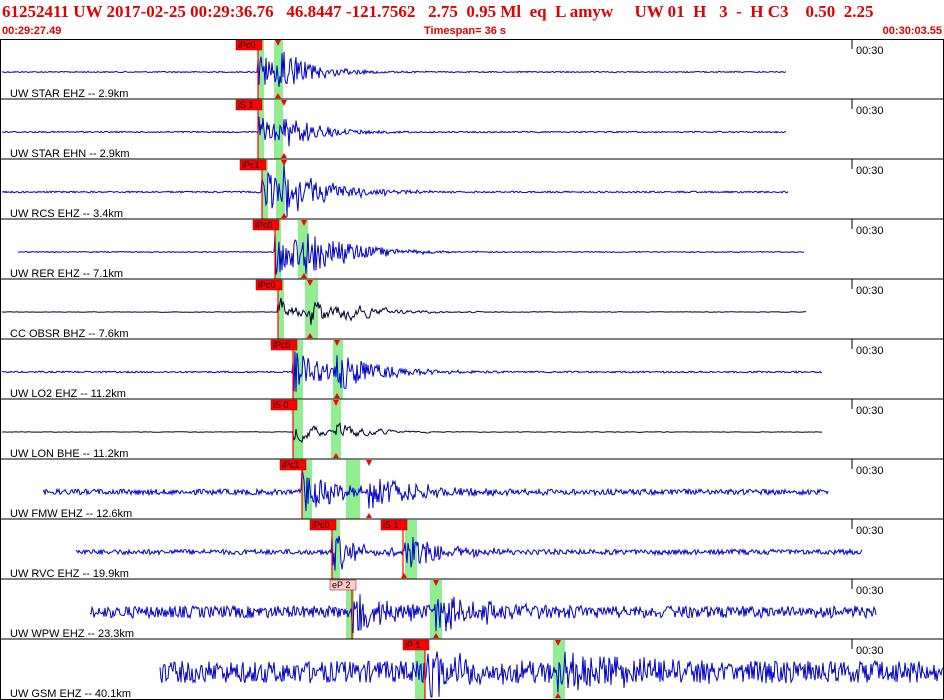  Describe the element at coordinates (69, 94) in the screenshot. I see `trace-label: UW STAR EHZ -- 2.9km` at that location.